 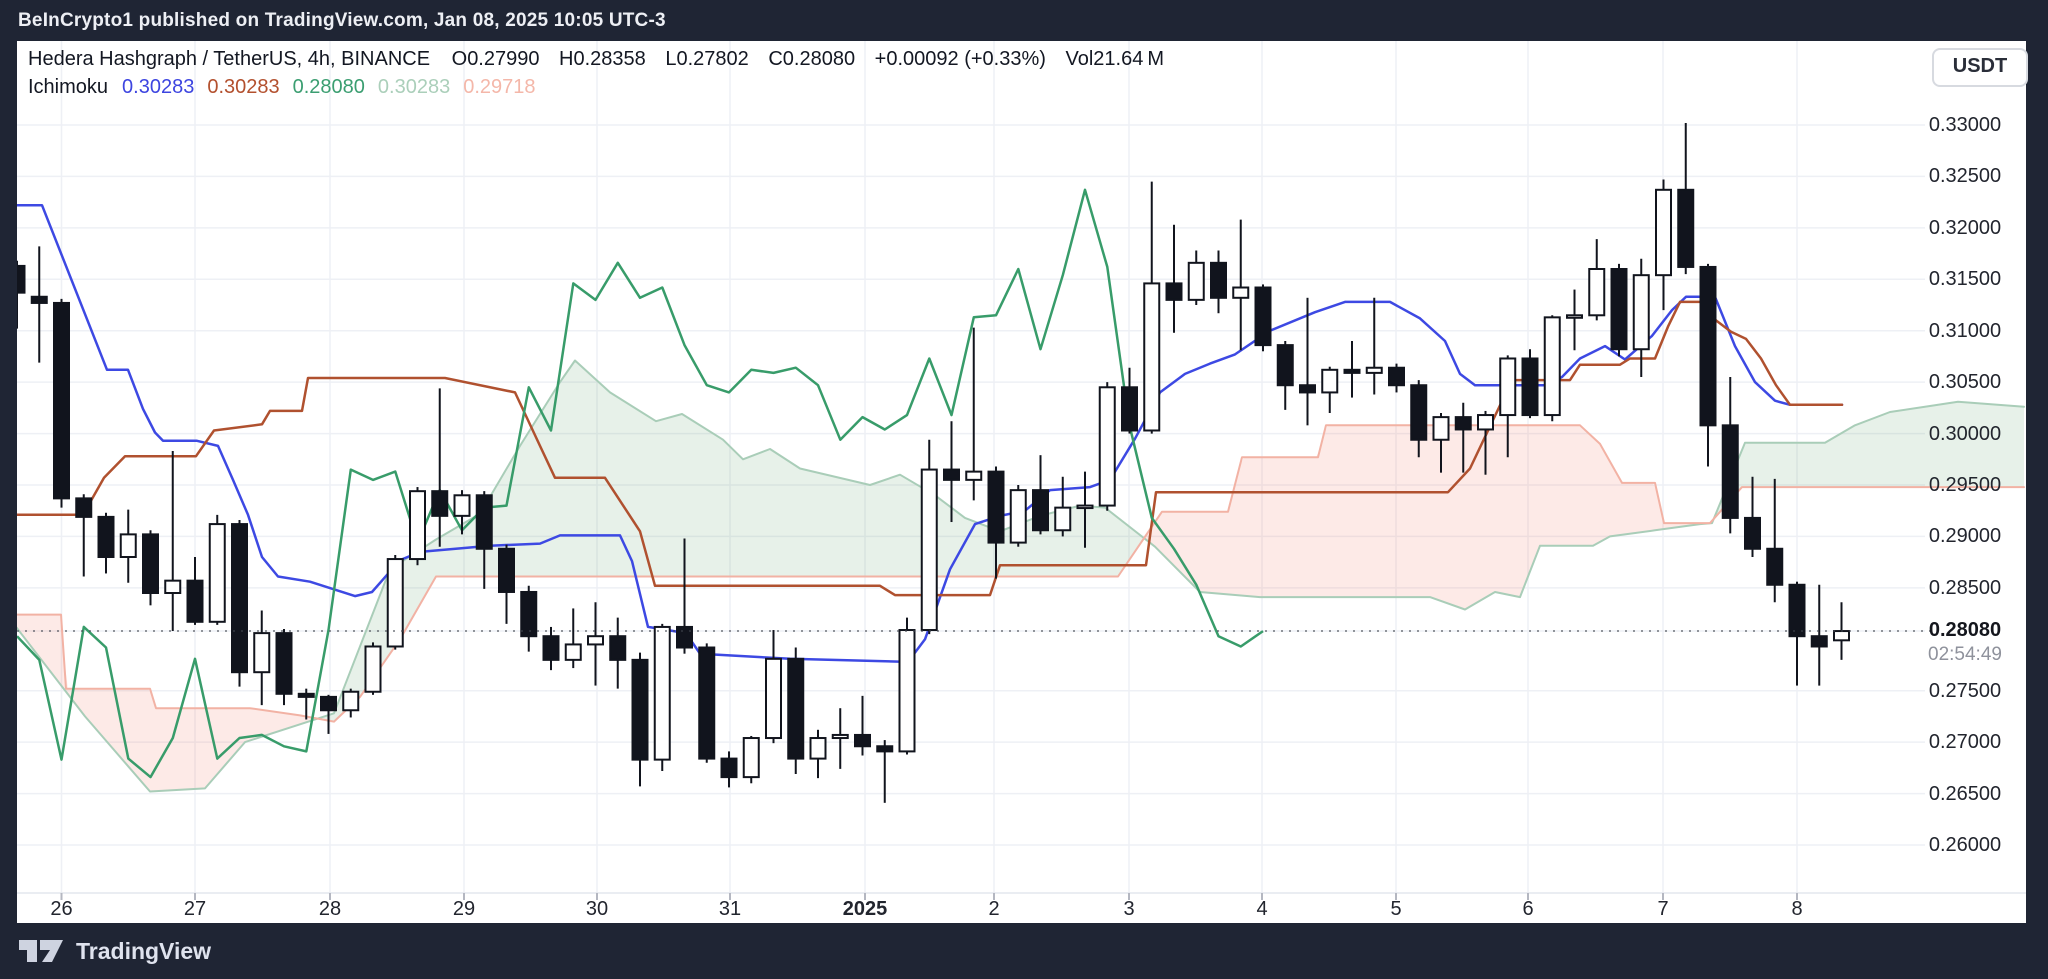 I want to click on time-tick-label: 28, so click(x=330, y=909).